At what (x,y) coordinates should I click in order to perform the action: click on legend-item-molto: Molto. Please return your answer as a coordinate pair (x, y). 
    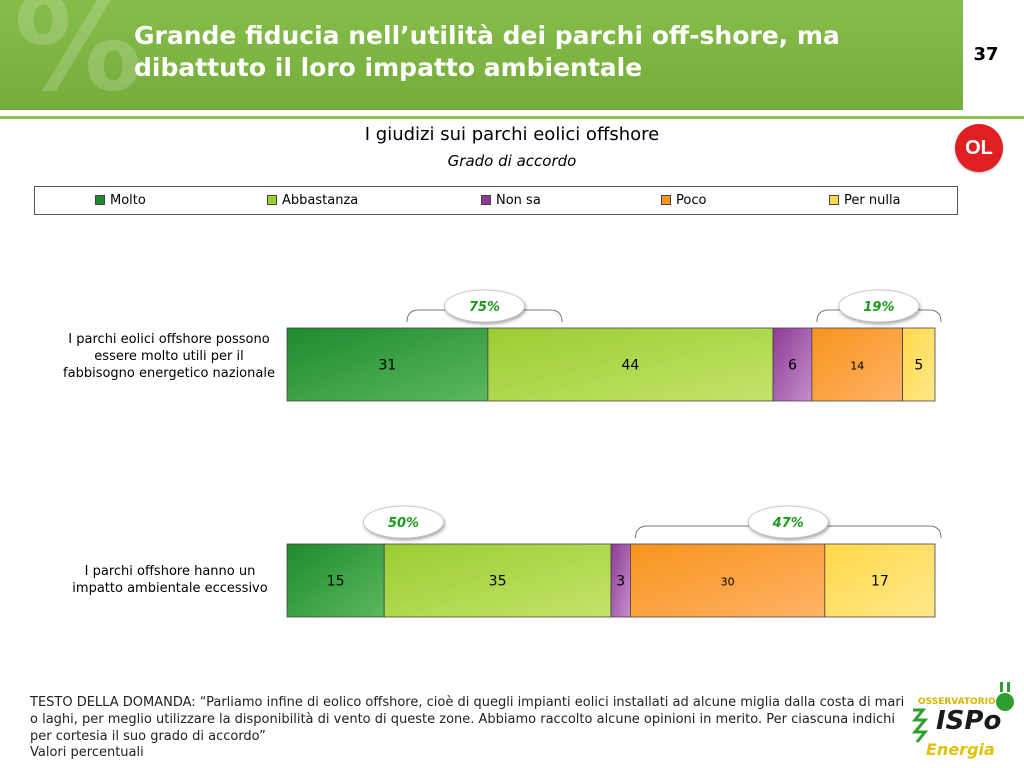
    Looking at the image, I should click on (120, 200).